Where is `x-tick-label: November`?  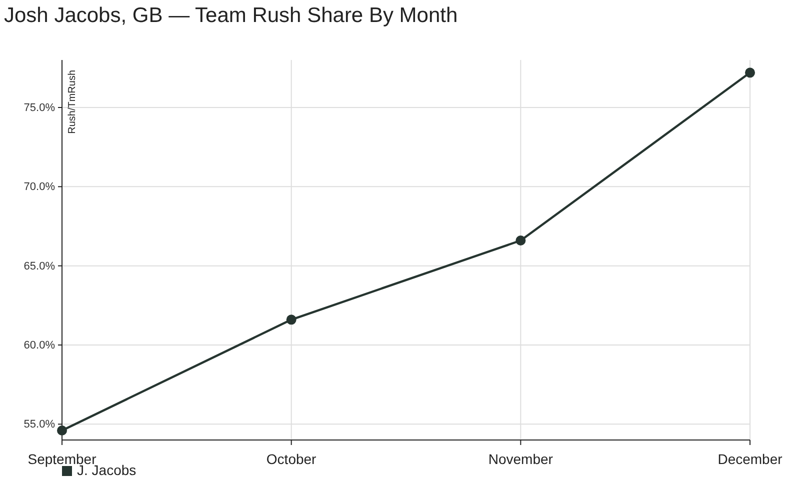 x-tick-label: November is located at coordinates (521, 459).